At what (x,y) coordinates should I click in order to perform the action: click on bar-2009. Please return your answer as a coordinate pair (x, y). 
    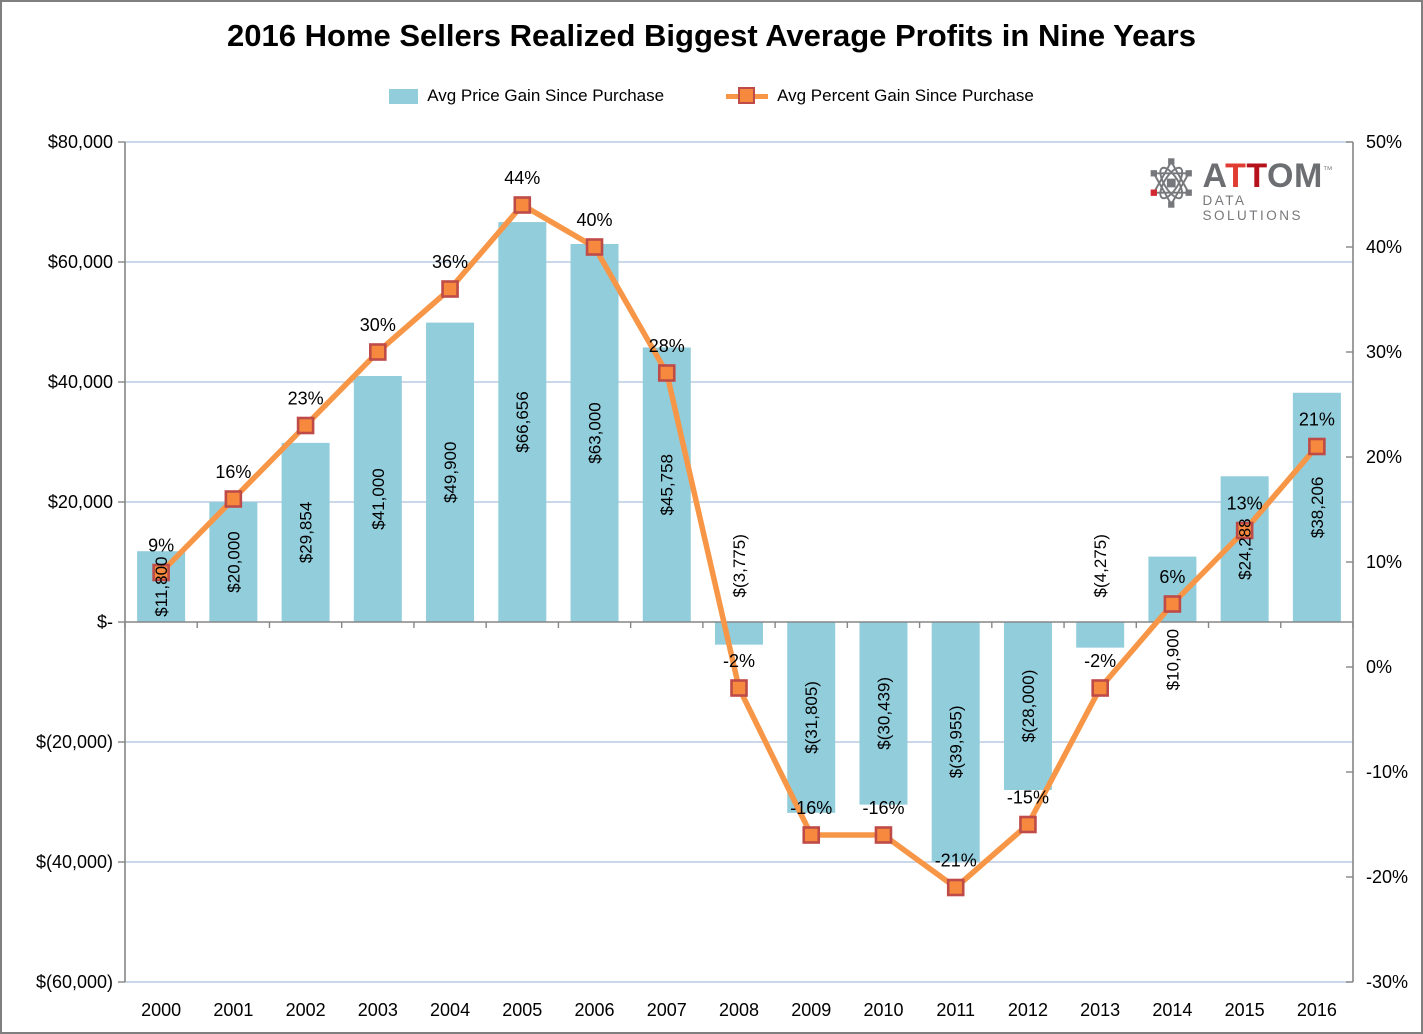
    Looking at the image, I should click on (811, 717).